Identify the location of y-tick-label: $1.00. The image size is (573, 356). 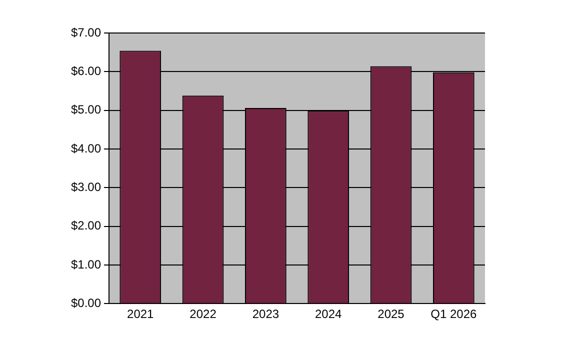
(86, 264).